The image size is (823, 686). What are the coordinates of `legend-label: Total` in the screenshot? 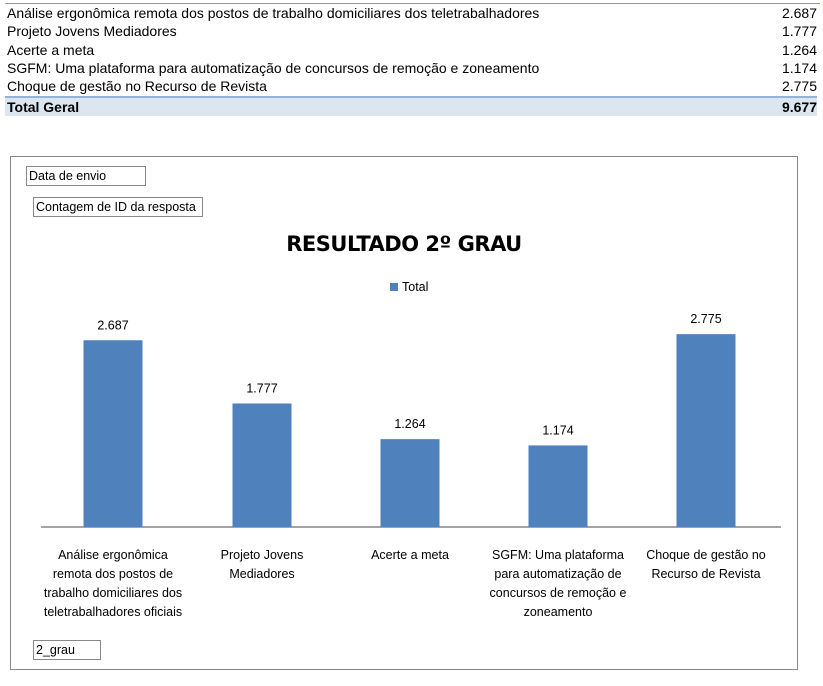 It's located at (415, 287).